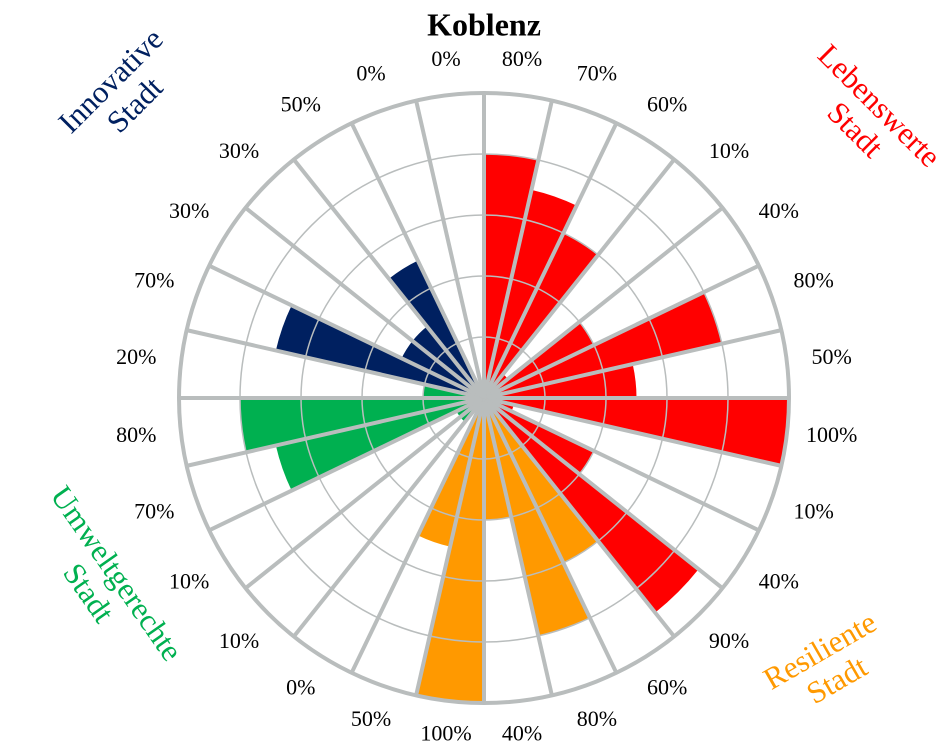 The width and height of the screenshot is (944, 747). What do you see at coordinates (122, 92) in the screenshot?
I see `group-label: InnovativeStadt` at bounding box center [122, 92].